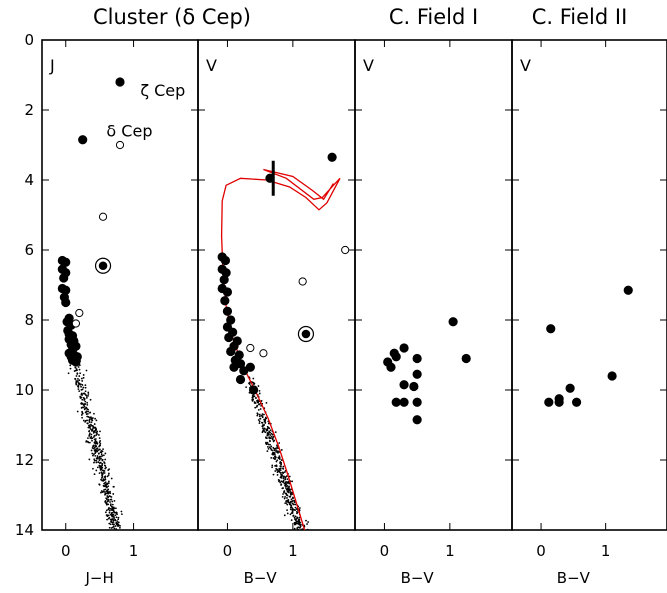 The width and height of the screenshot is (667, 593). Describe the element at coordinates (29, 180) in the screenshot. I see `ytick-label: 4` at that location.